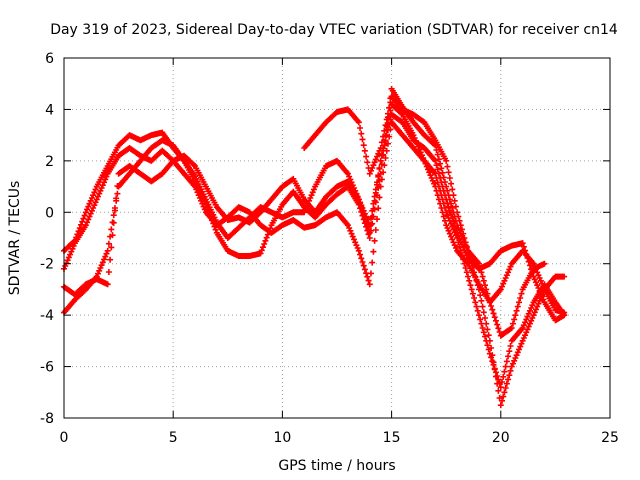 Image resolution: width=640 pixels, height=480 pixels. I want to click on y-tick-label: -2, so click(47, 265).